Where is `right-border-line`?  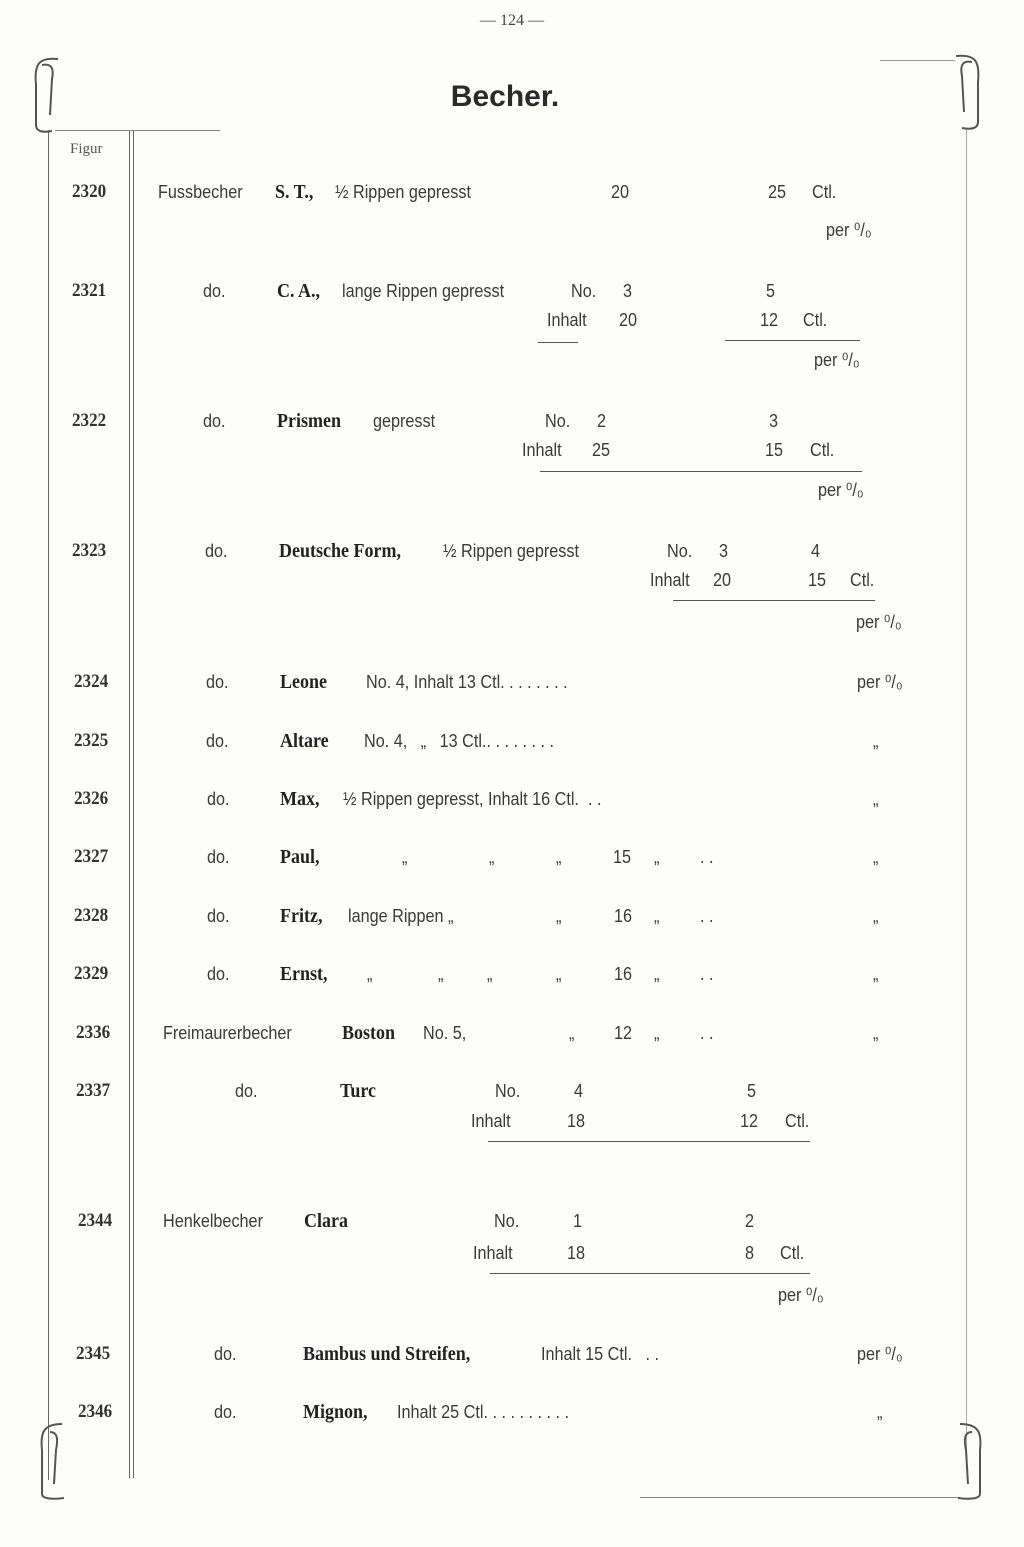
right-border-line is located at coordinates (966, 800).